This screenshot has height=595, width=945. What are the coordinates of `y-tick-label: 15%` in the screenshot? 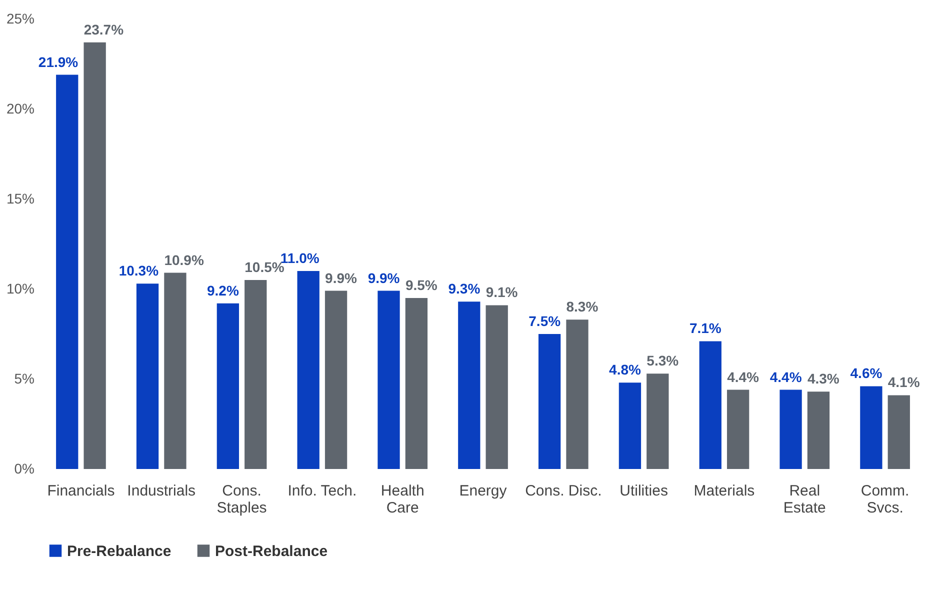 It's located at (20, 198).